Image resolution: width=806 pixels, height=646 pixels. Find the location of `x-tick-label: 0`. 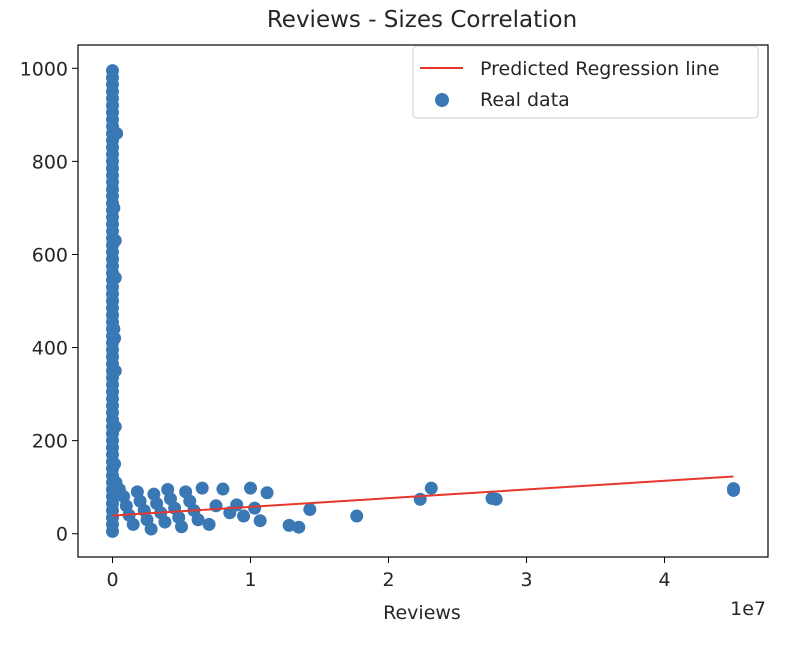

x-tick-label: 0 is located at coordinates (112, 580).